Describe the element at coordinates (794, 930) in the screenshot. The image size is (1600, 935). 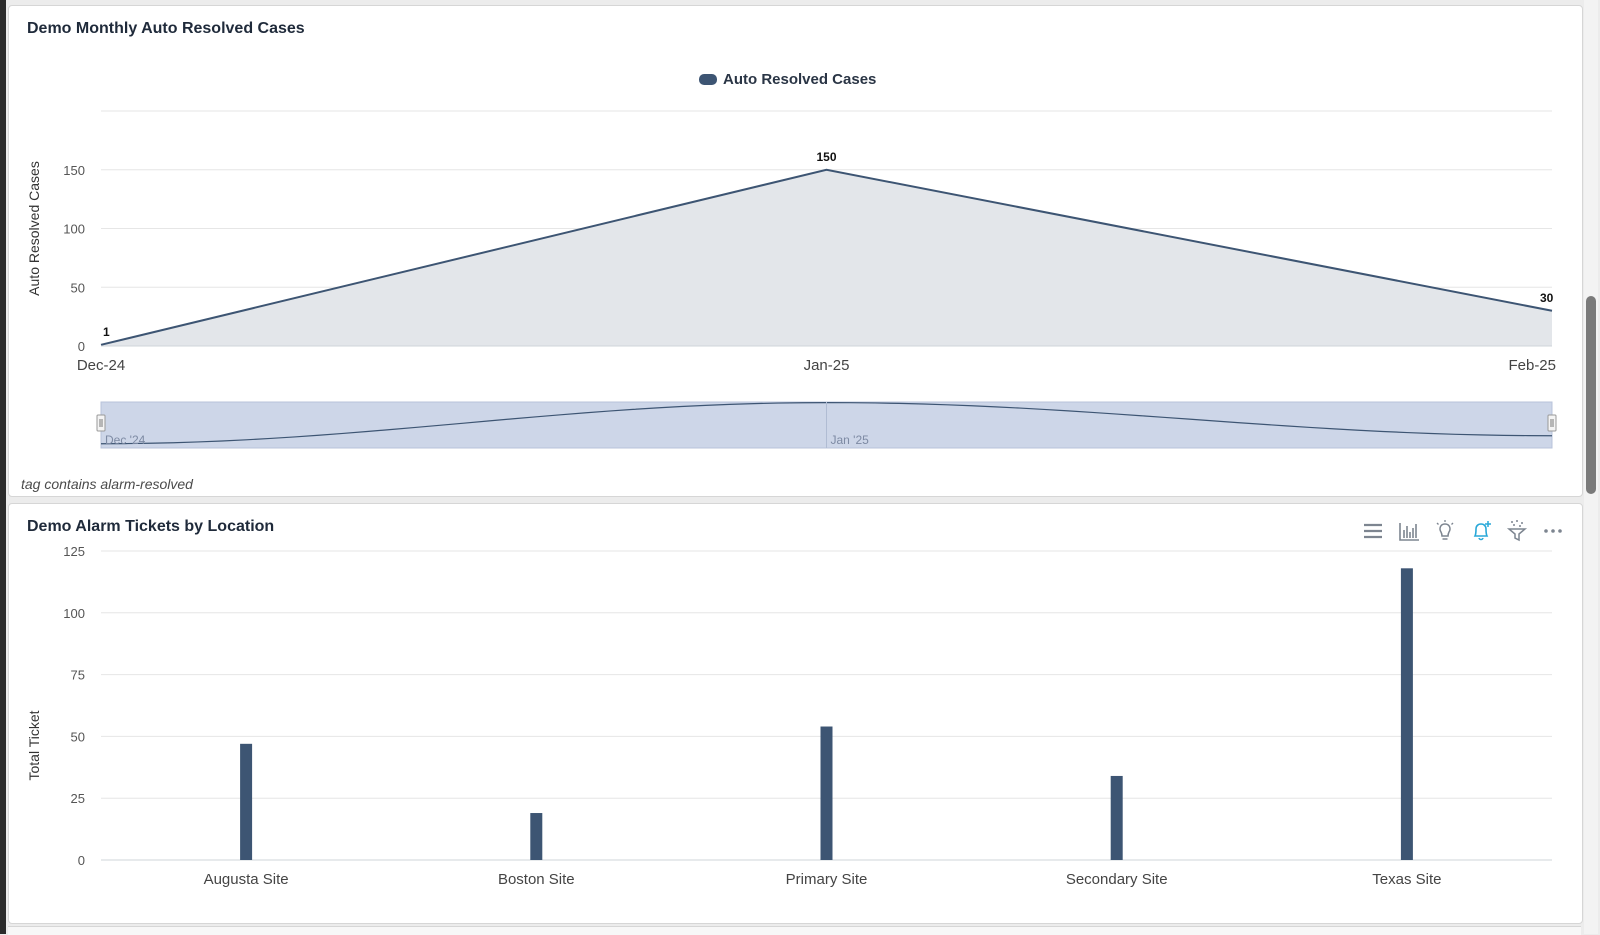
I see `next-panel-edge` at that location.